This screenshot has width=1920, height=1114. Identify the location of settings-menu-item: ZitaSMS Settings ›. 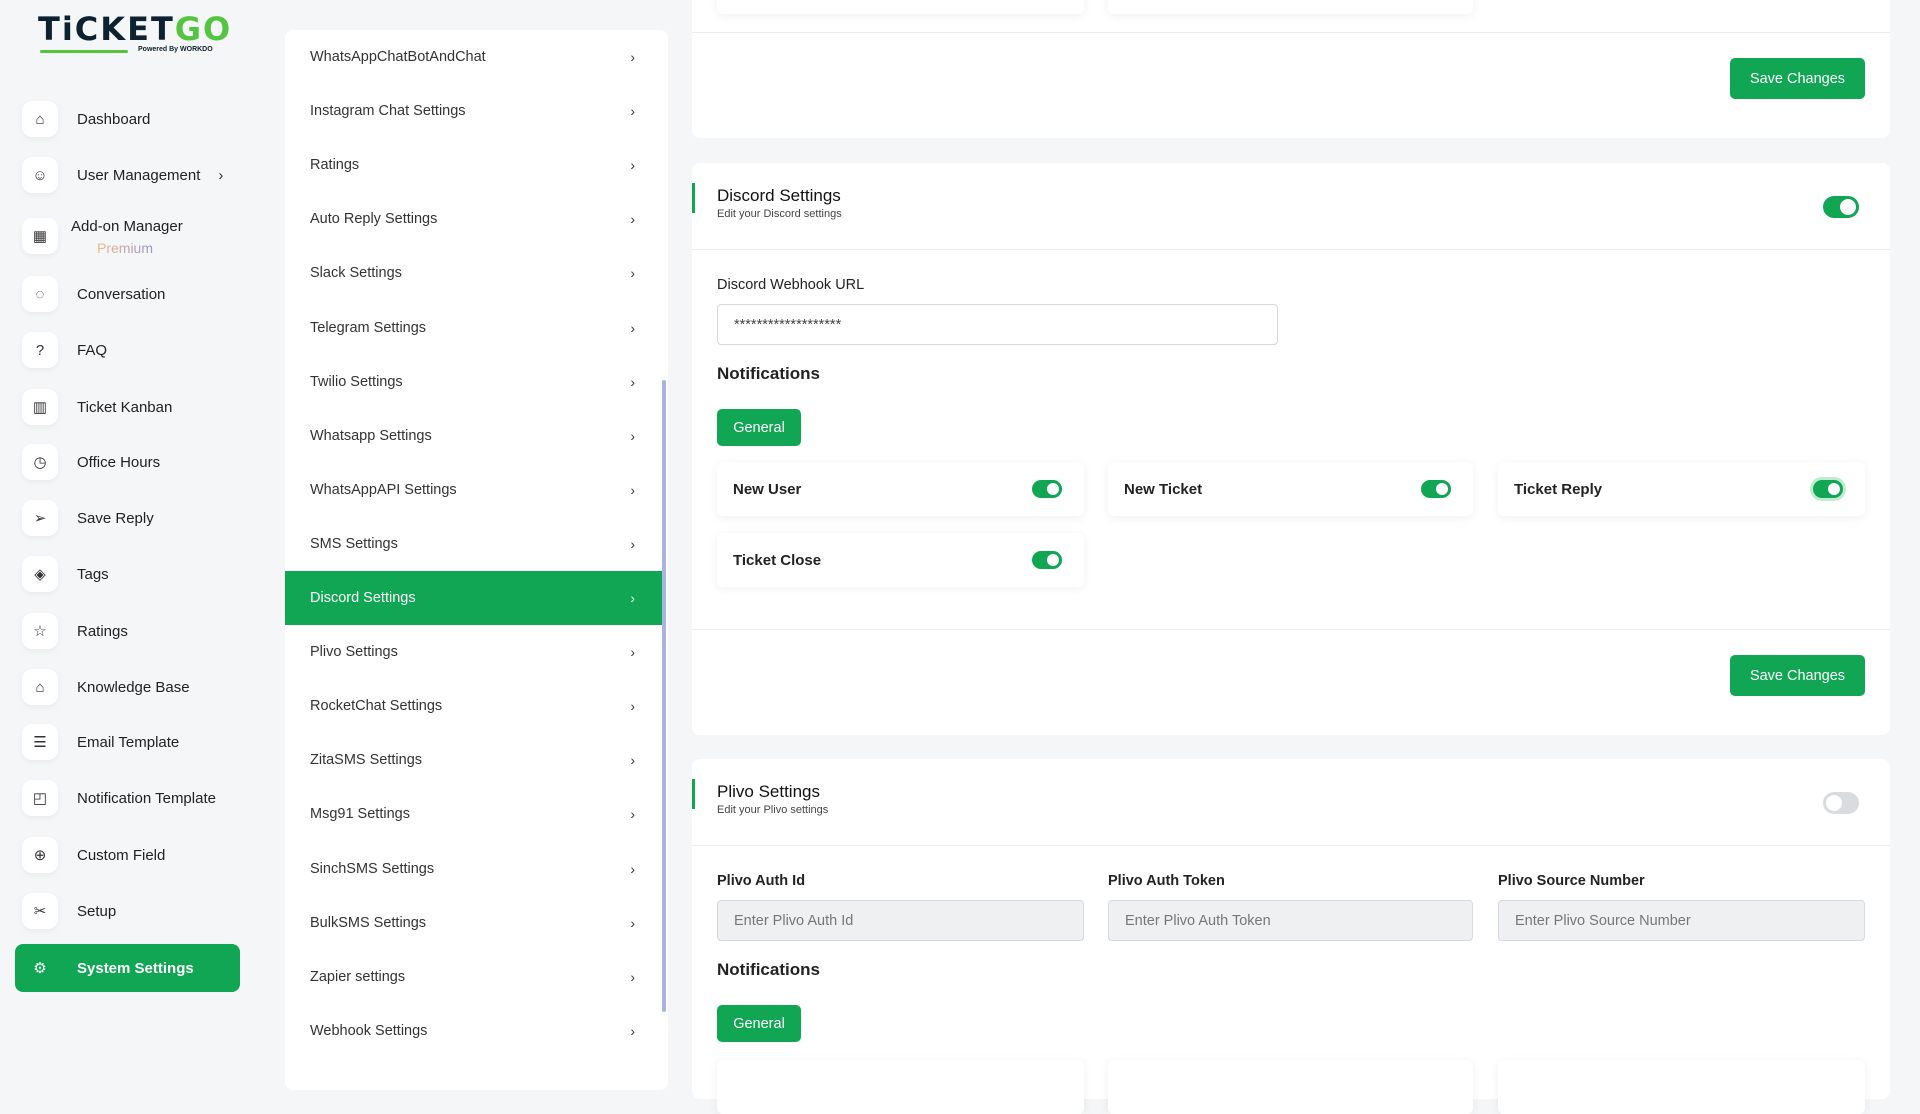
(474, 760).